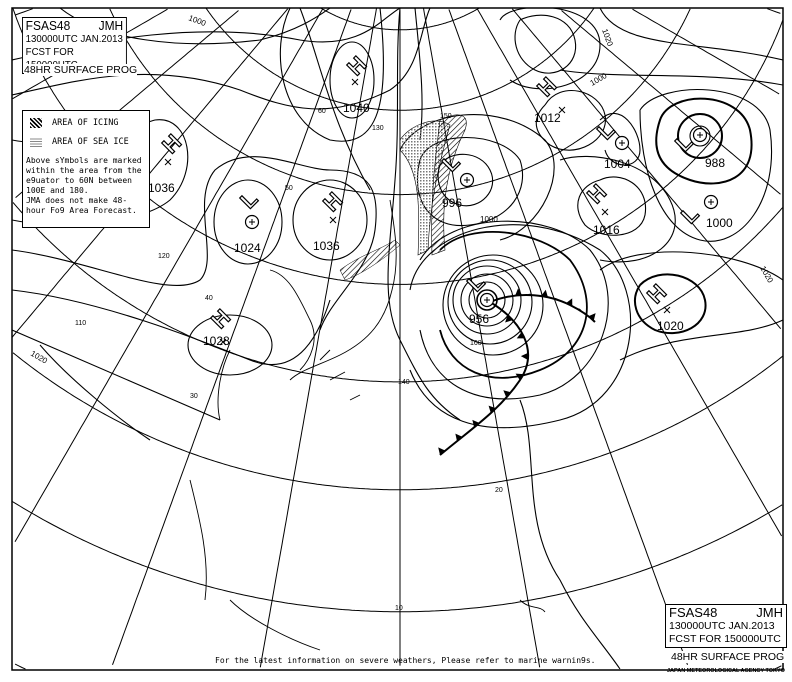 Image resolution: width=792 pixels, height=682 pixels. I want to click on central-pressure: 988, so click(715, 163).